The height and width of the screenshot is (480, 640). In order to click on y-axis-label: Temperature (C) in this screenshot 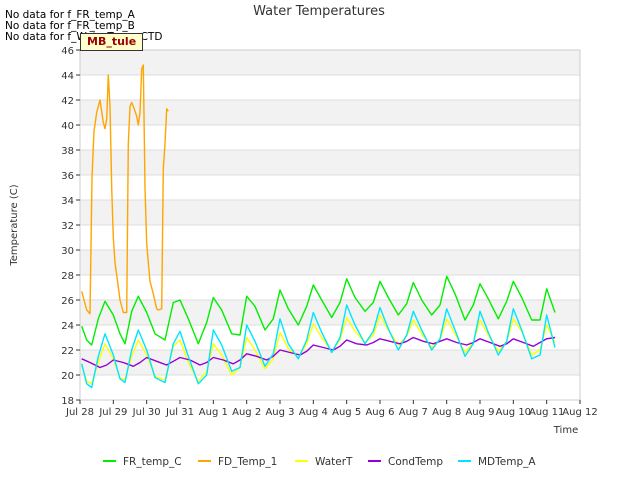, I will do `click(14, 225)`.